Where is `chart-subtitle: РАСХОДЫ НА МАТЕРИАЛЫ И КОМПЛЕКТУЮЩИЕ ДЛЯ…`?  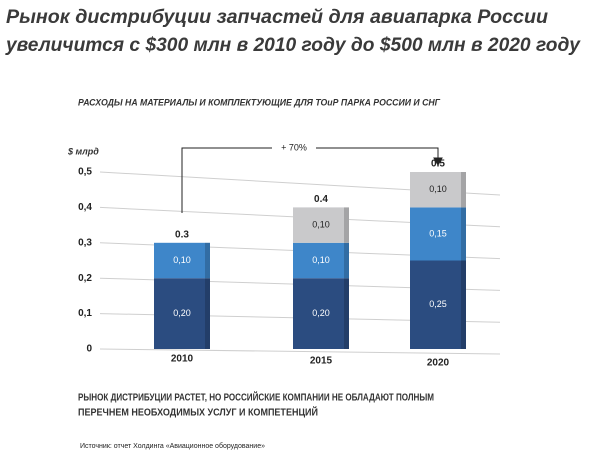 chart-subtitle: РАСХОДЫ НА МАТЕРИАЛЫ И КОМПЛЕКТУЮЩИЕ ДЛЯ… is located at coordinates (259, 102).